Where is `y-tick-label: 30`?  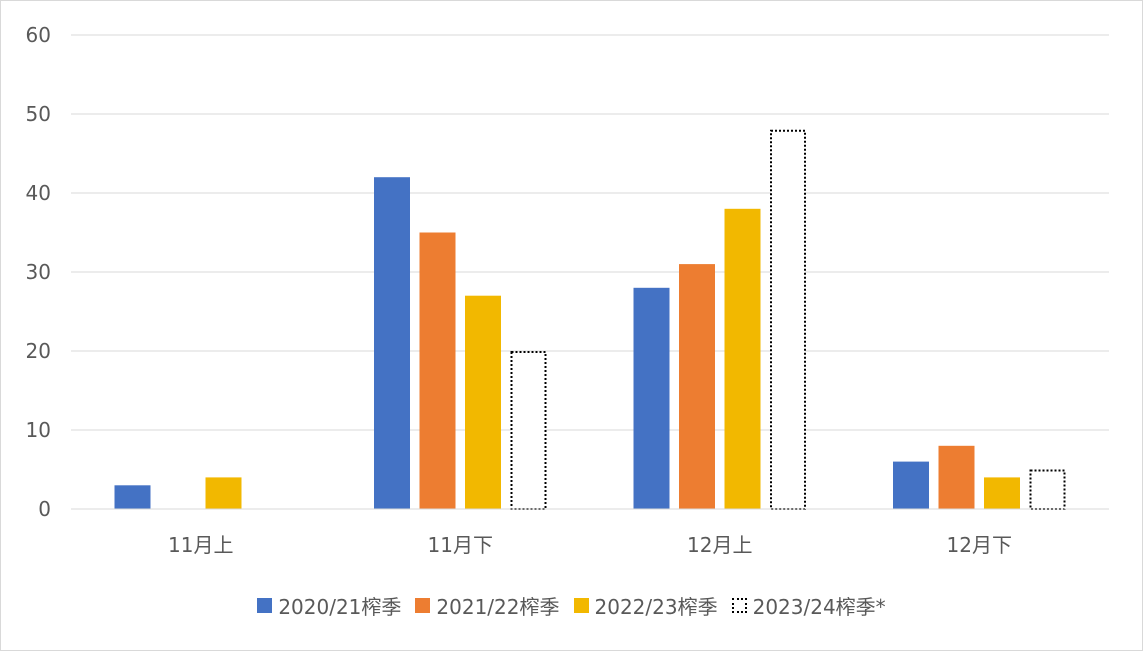
y-tick-label: 30 is located at coordinates (38, 272).